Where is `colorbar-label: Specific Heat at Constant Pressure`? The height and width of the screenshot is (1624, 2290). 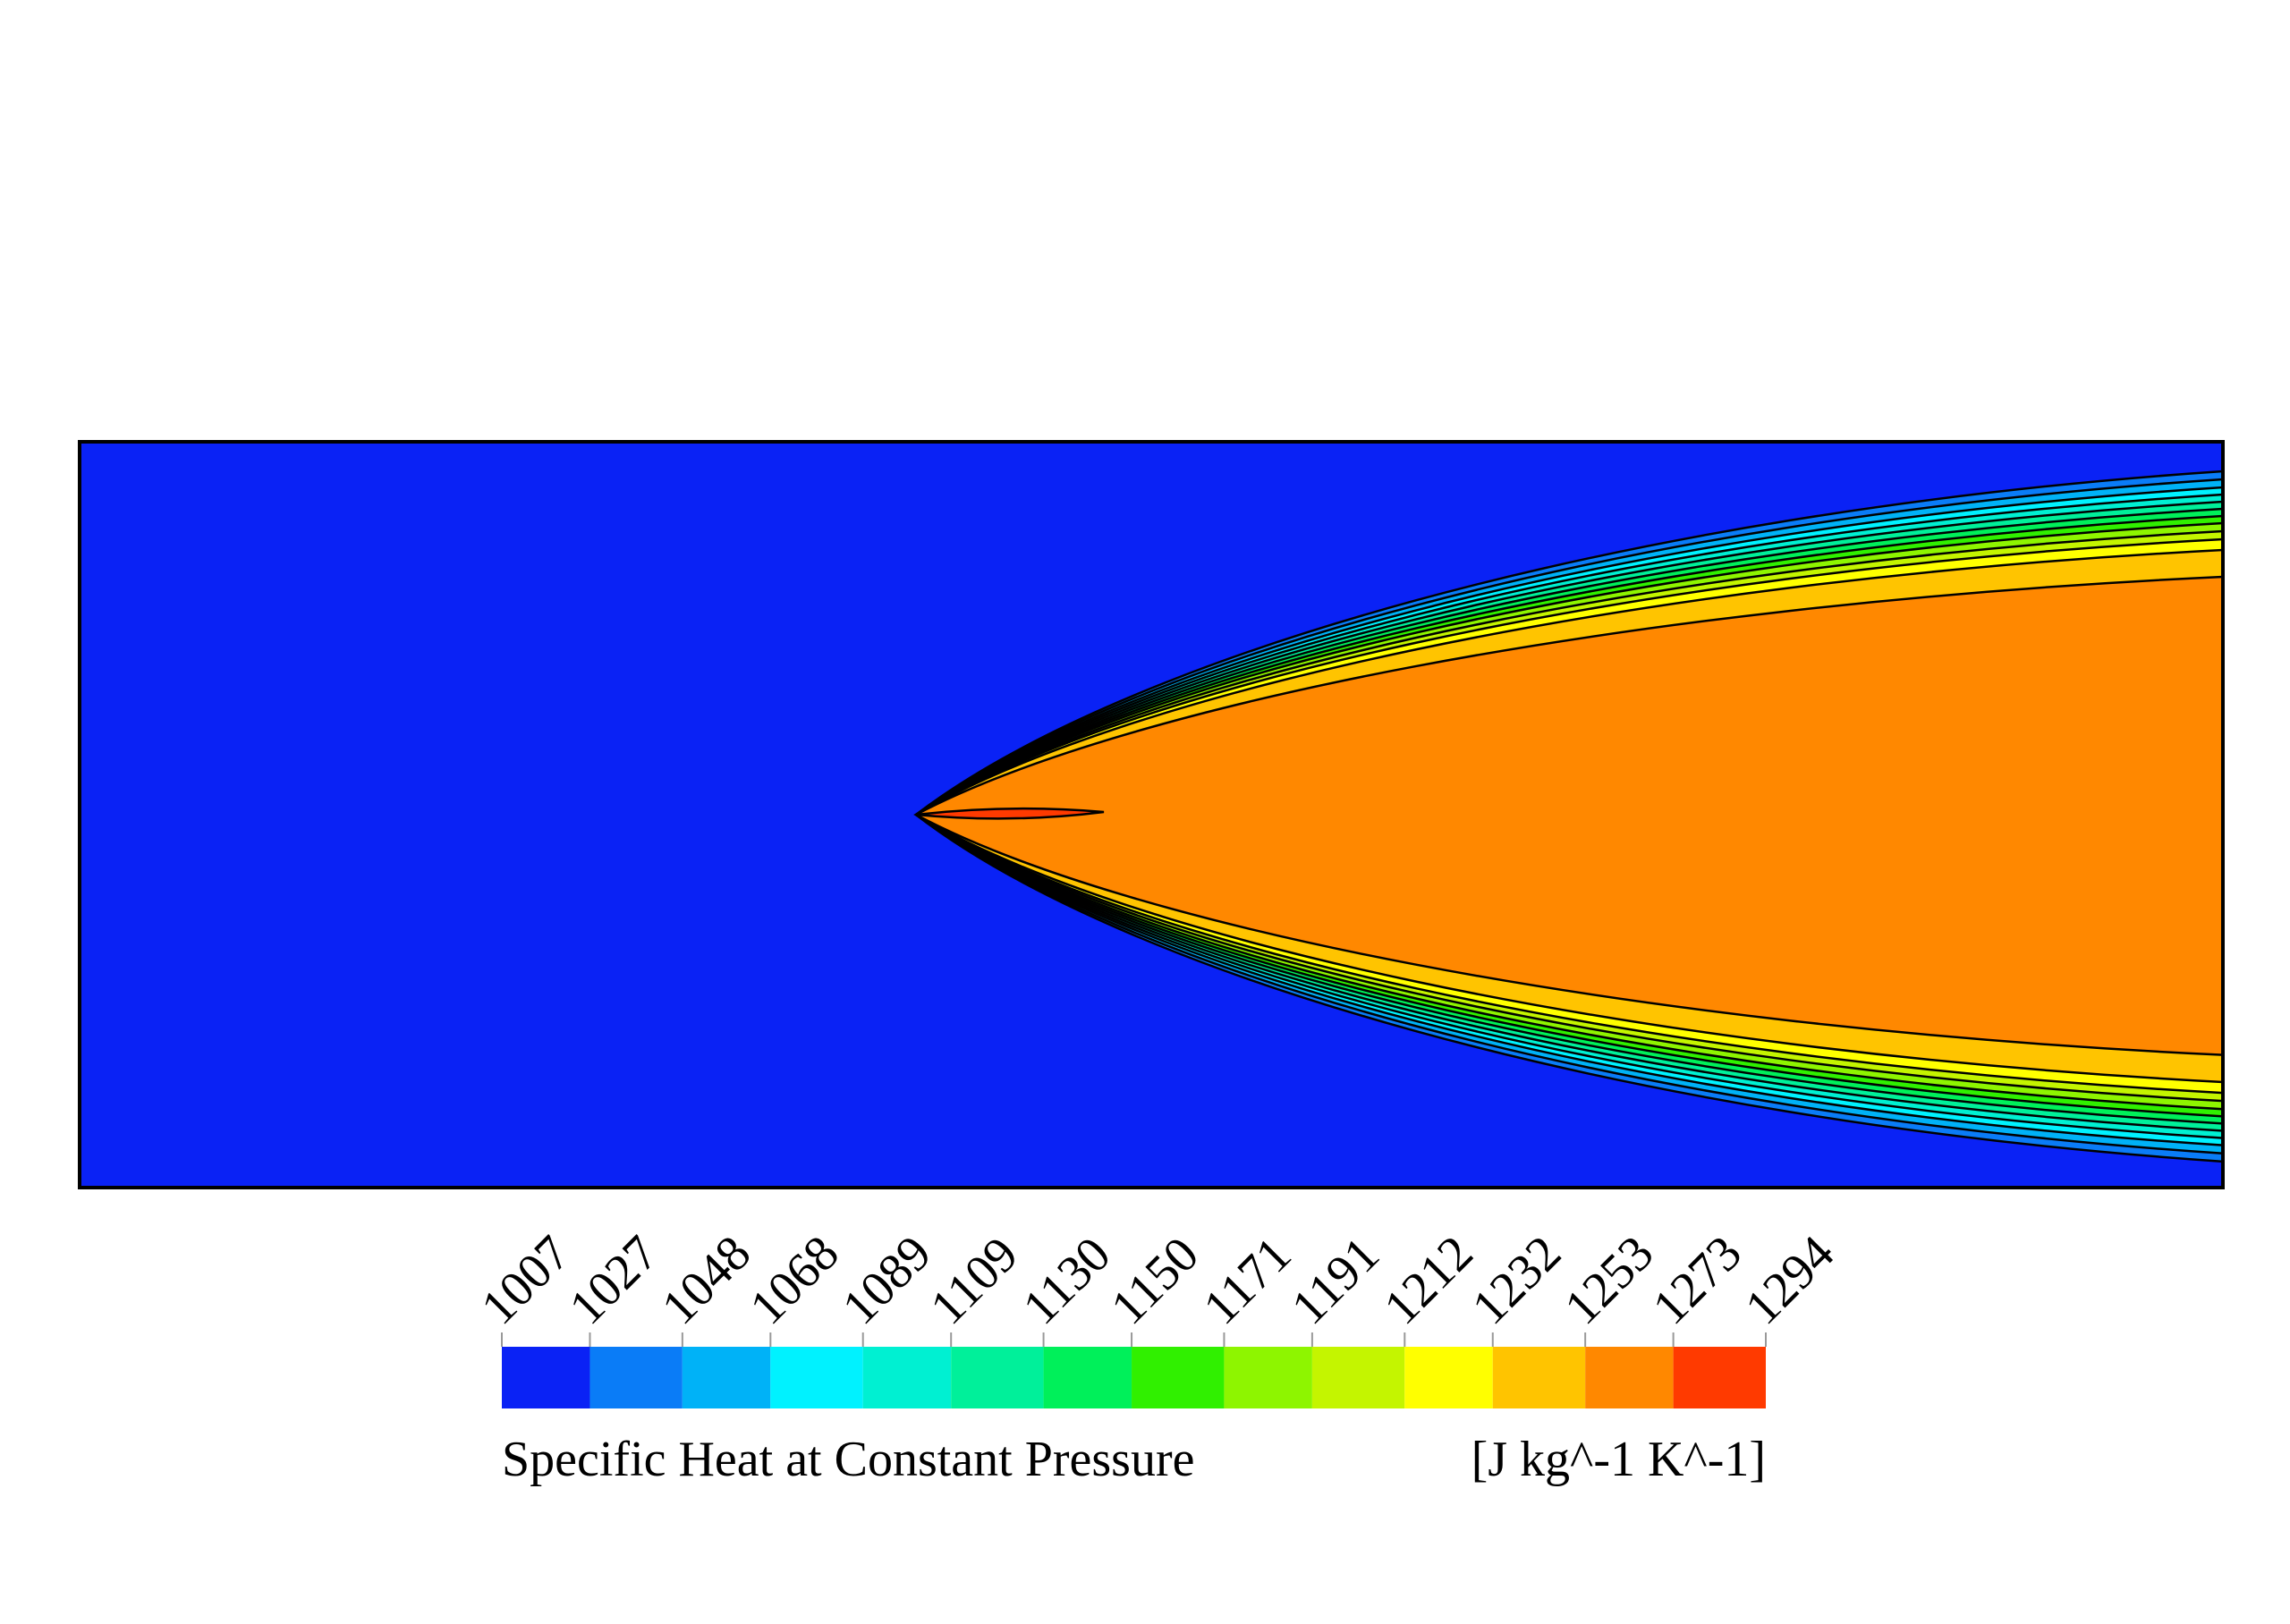 colorbar-label: Specific Heat at Constant Pressure is located at coordinates (848, 1459).